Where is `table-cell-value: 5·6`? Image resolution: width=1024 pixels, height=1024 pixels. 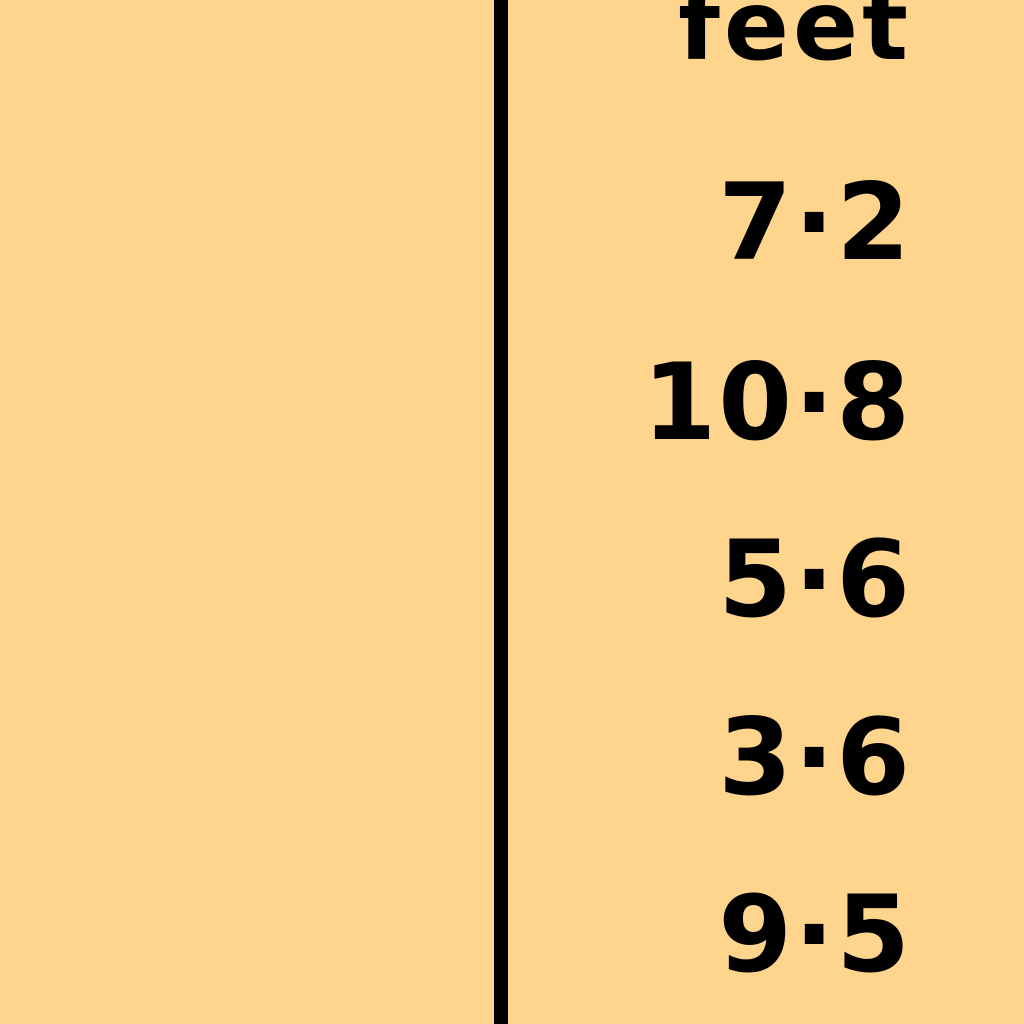 table-cell-value: 5·6 is located at coordinates (815, 579).